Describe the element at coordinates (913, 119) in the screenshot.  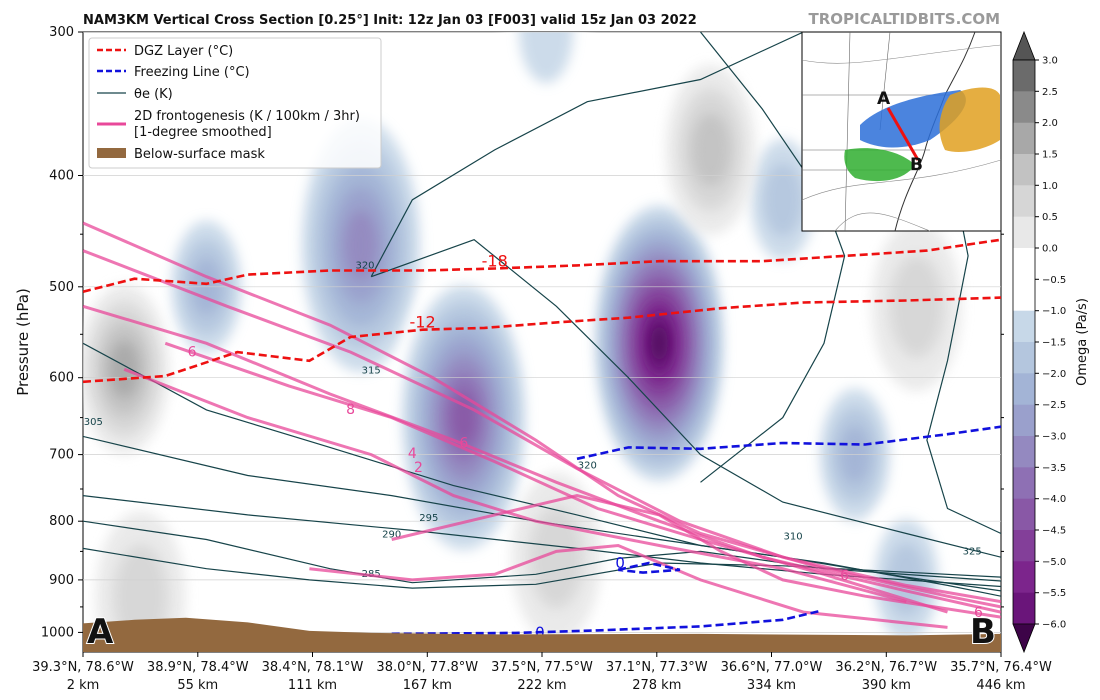
I see `inset-precip-snow` at that location.